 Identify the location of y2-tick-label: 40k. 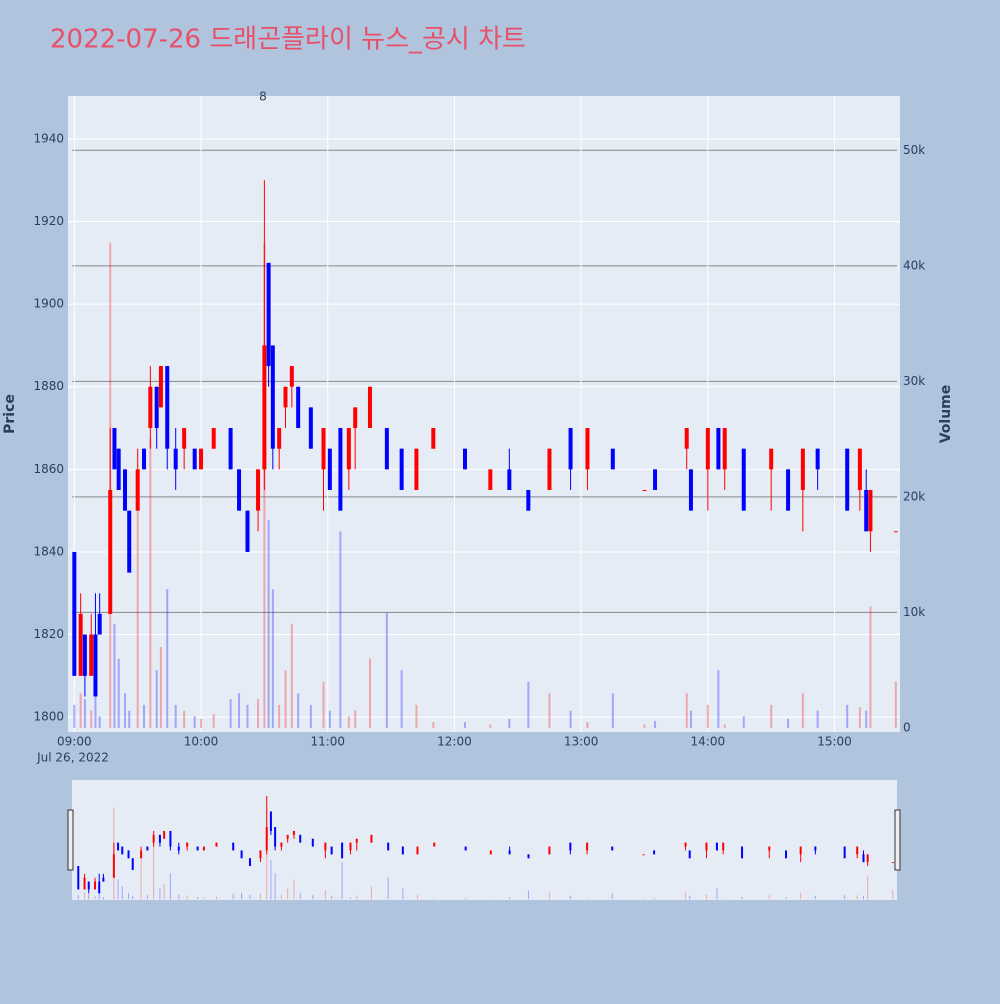
(914, 265).